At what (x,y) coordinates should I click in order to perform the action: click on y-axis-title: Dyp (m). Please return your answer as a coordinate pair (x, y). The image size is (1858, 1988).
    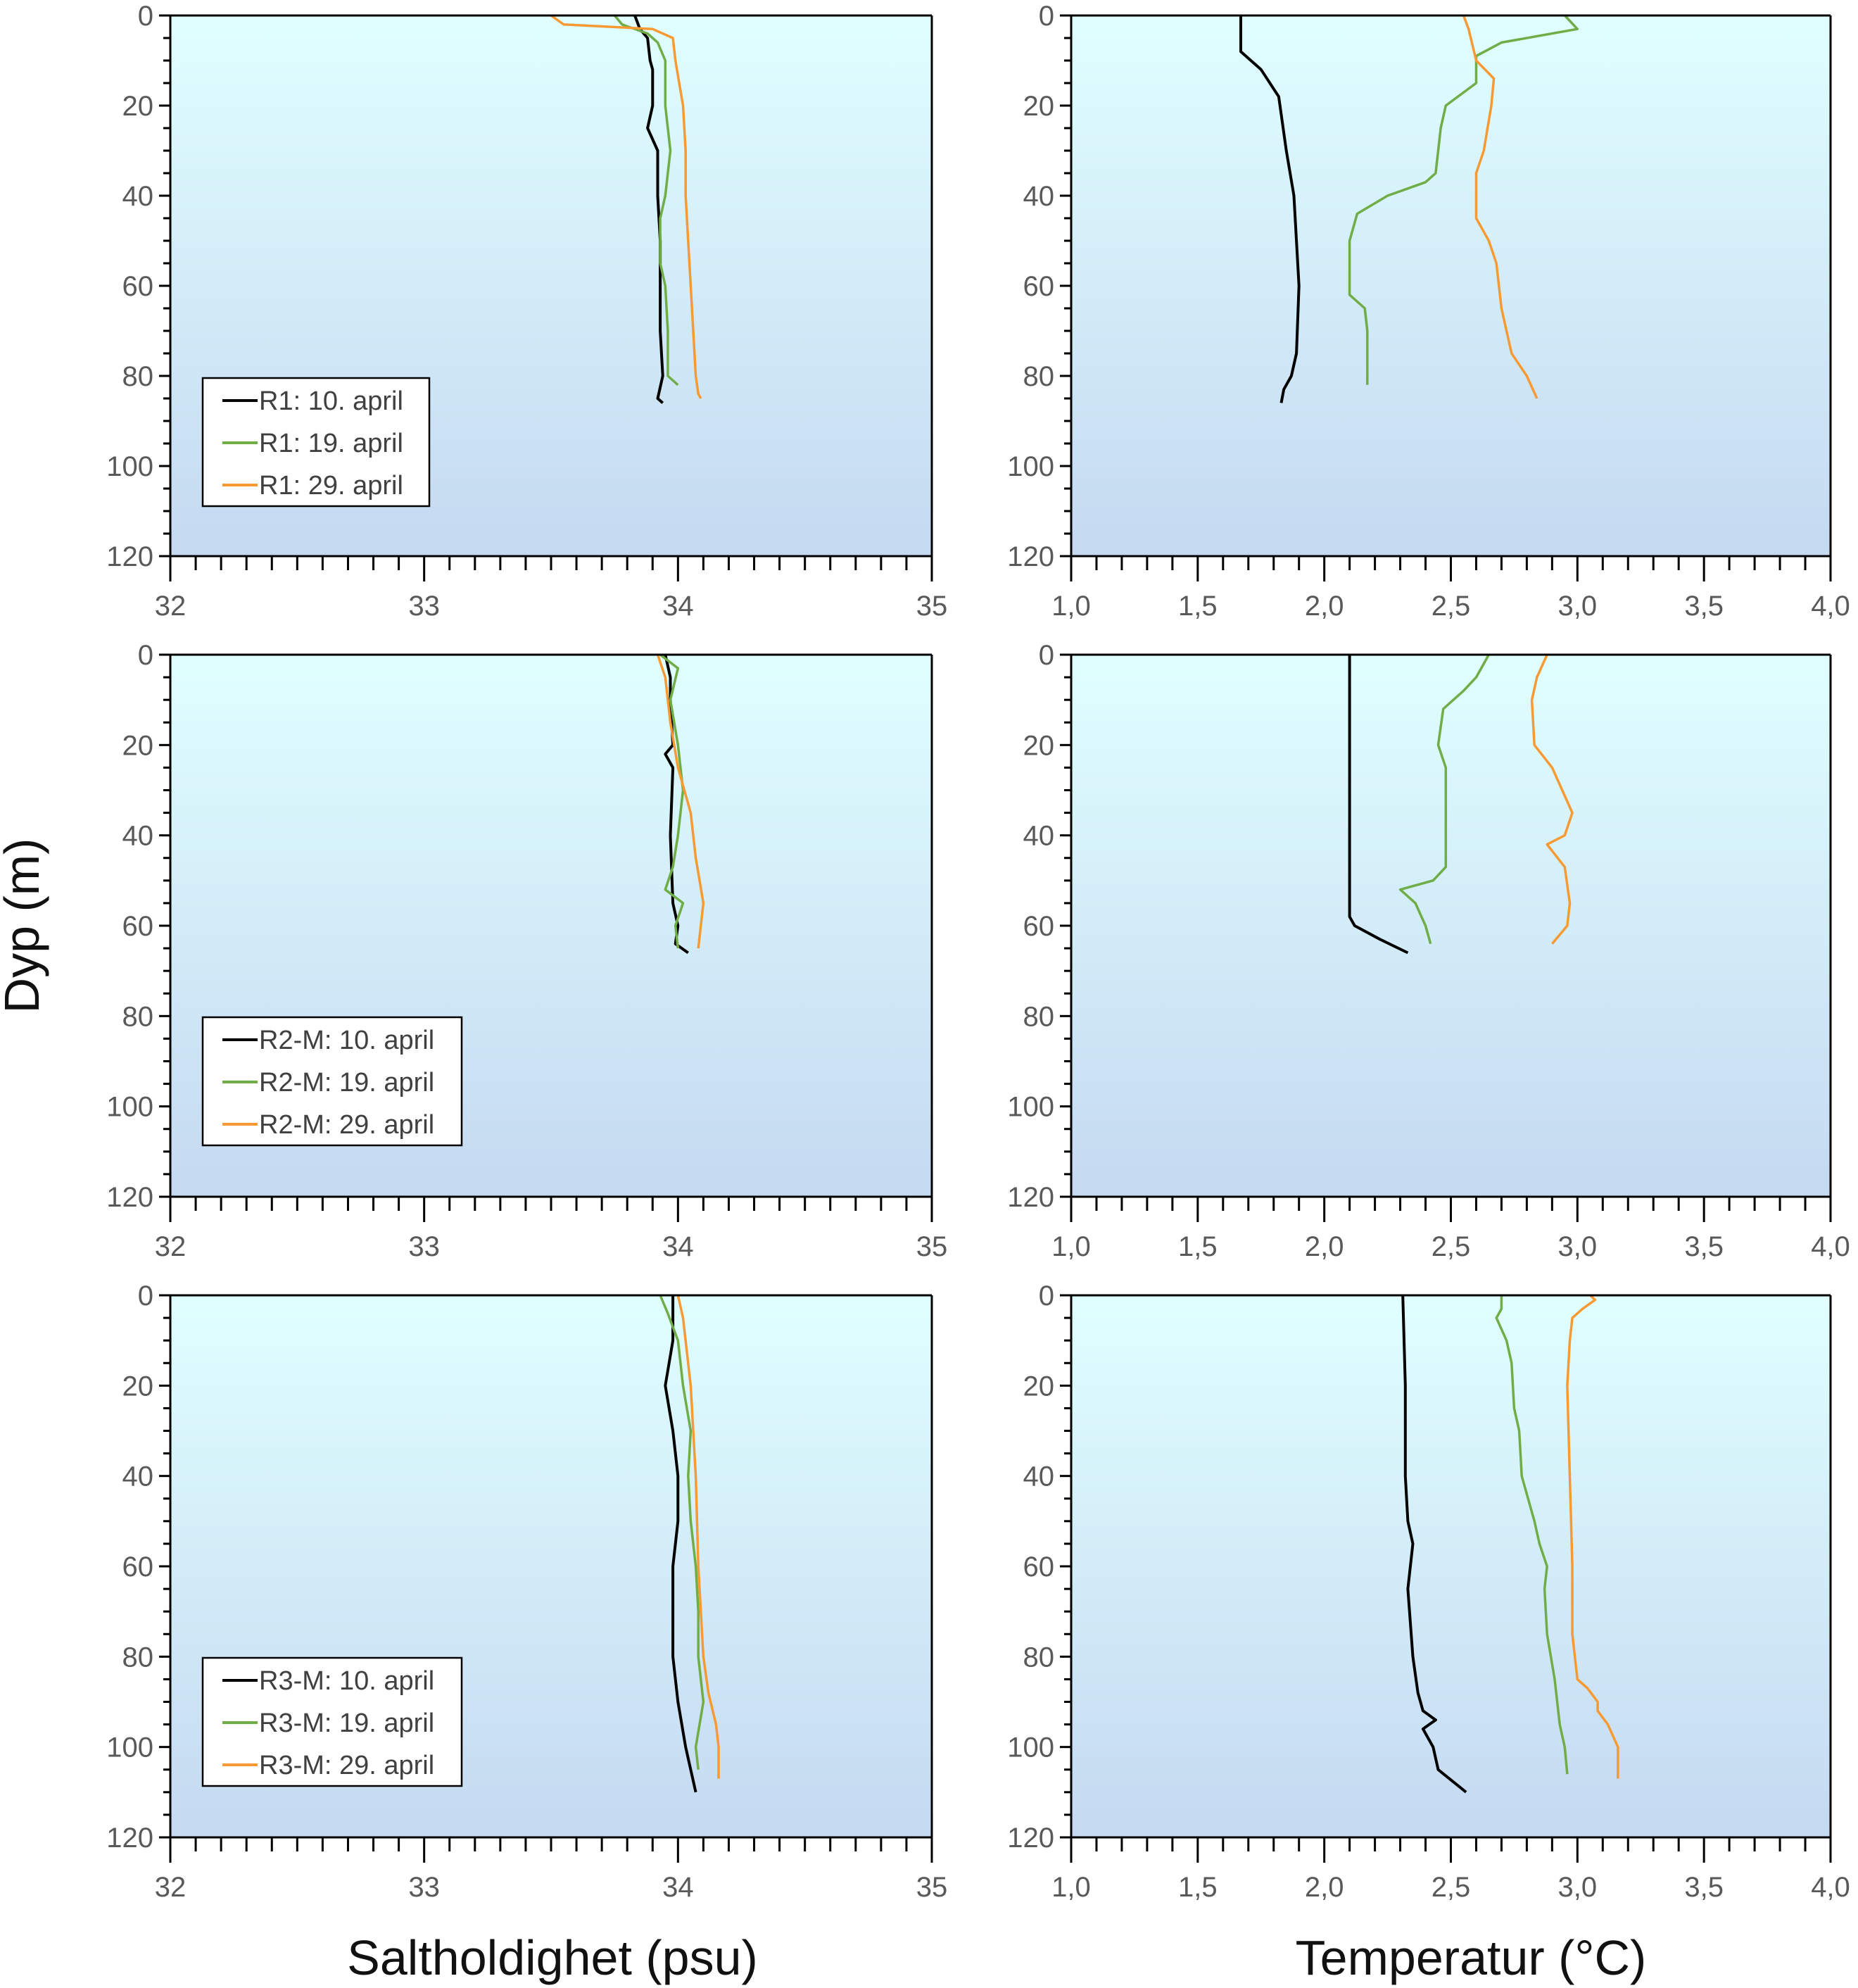
    Looking at the image, I should click on (24, 926).